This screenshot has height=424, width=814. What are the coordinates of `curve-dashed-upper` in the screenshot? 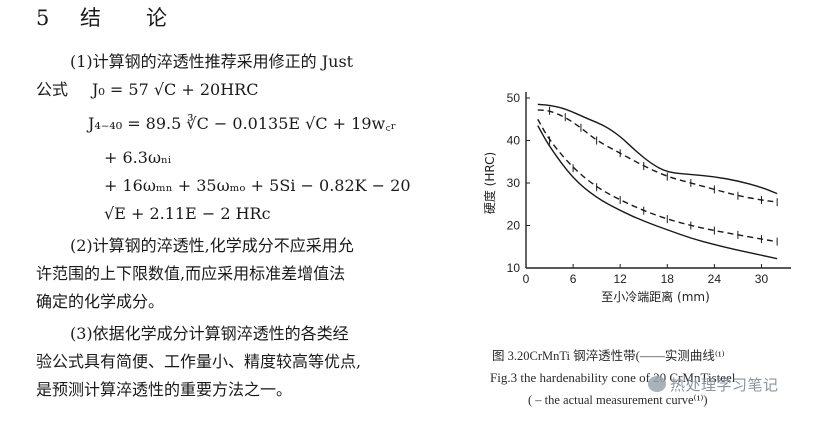 It's located at (657, 156).